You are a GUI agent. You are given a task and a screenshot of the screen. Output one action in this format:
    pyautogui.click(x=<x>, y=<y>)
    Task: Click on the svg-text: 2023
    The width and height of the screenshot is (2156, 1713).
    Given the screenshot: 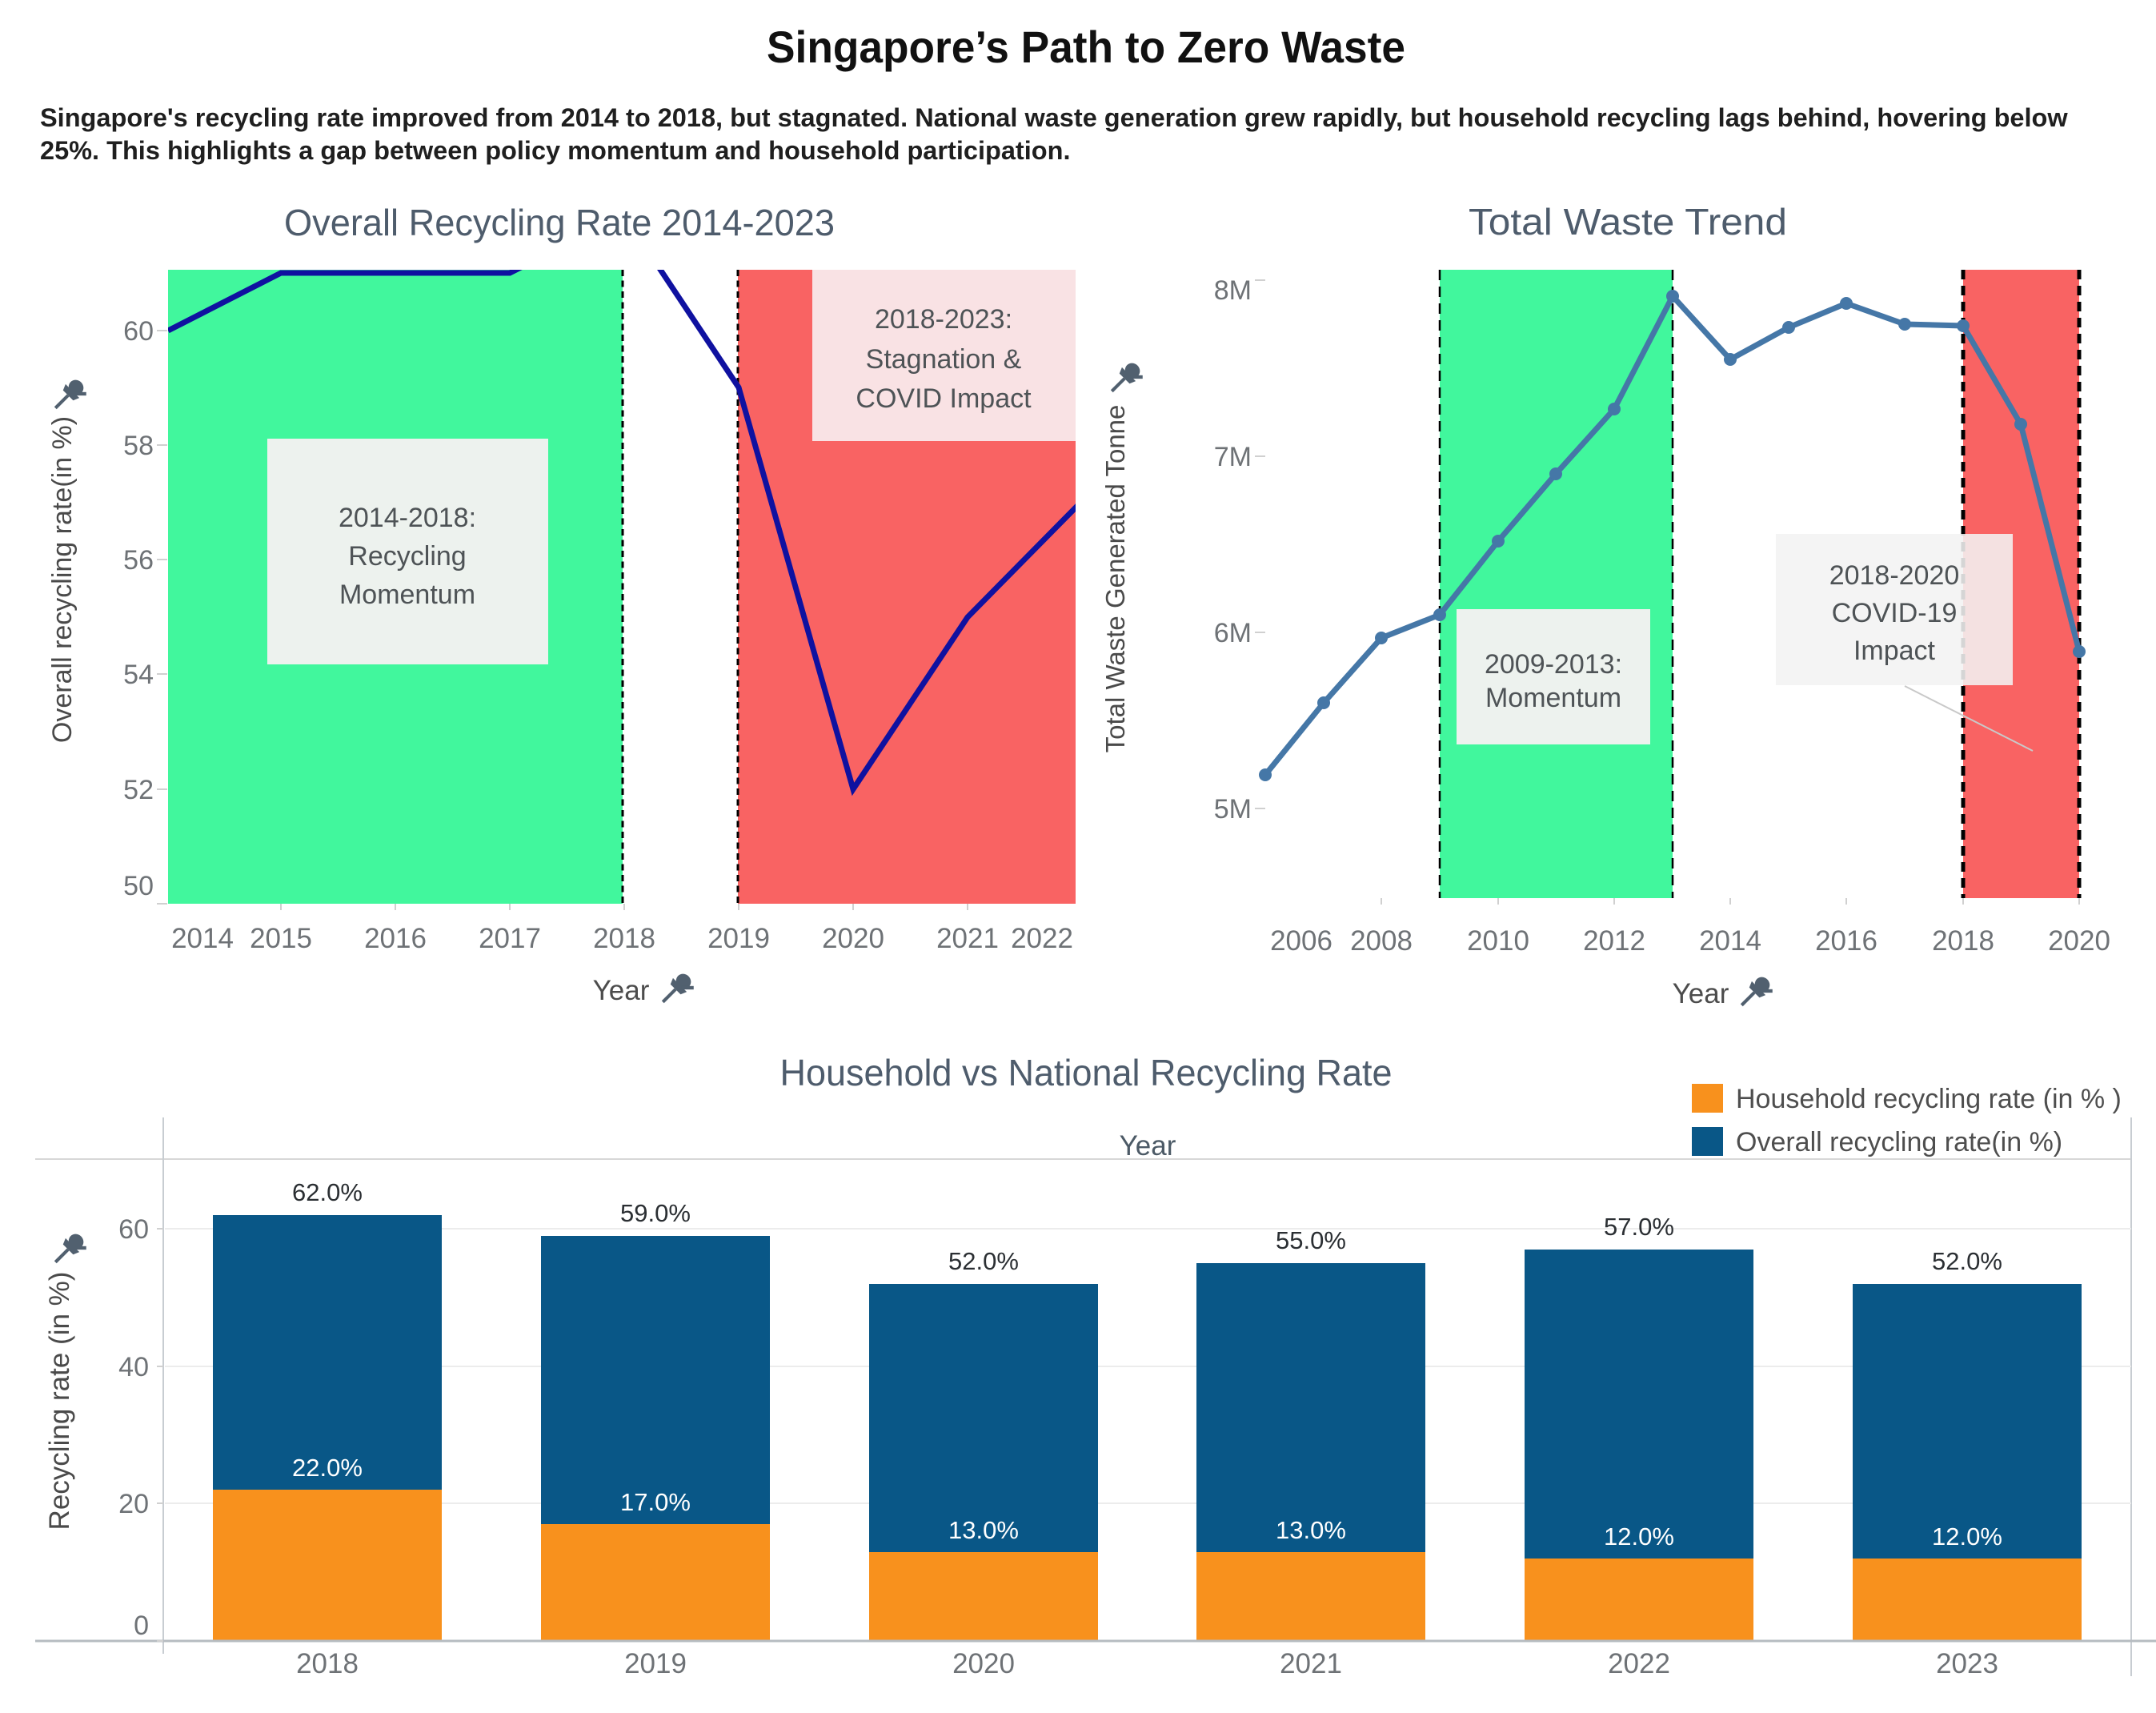 What is the action you would take?
    pyautogui.click(x=1967, y=1664)
    